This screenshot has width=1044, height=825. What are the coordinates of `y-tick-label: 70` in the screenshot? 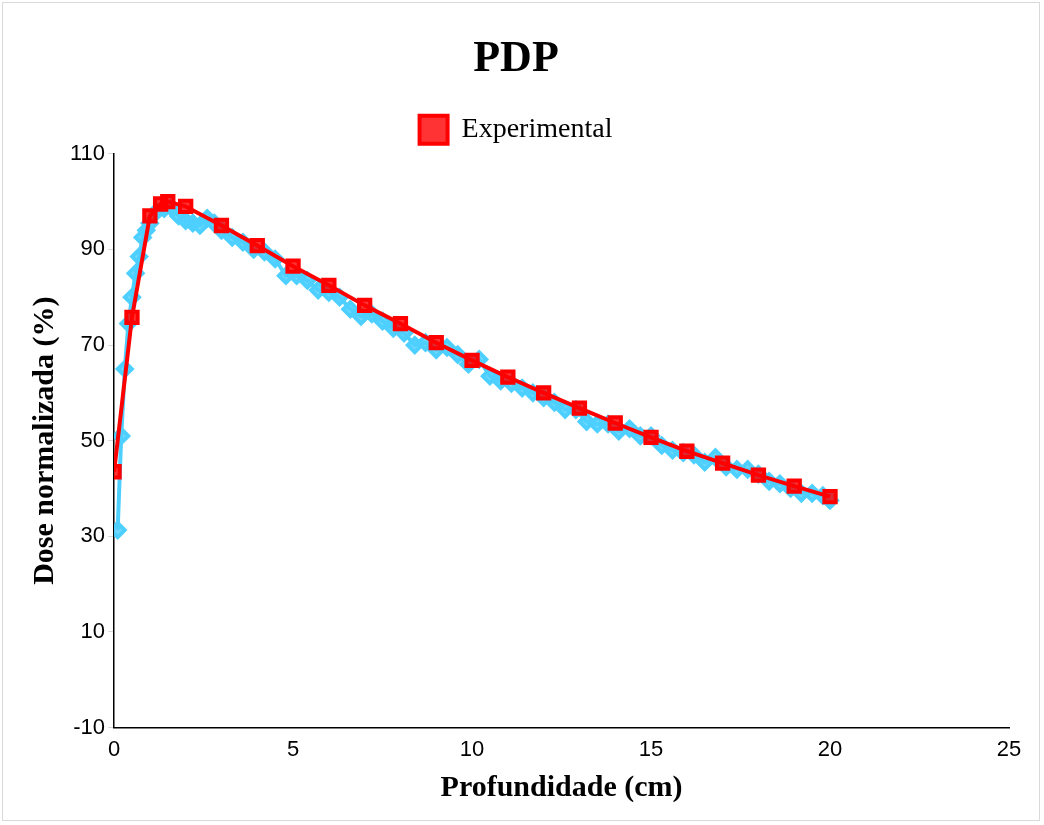 It's located at (93, 344).